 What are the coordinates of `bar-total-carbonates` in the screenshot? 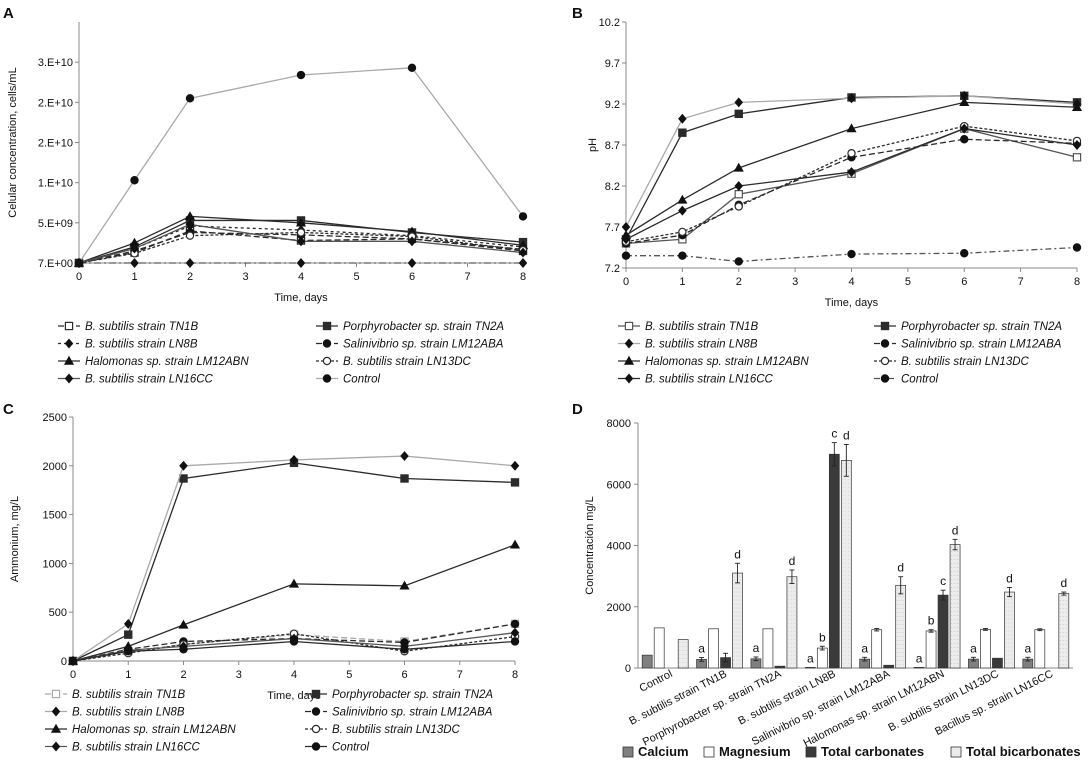 It's located at (943, 631).